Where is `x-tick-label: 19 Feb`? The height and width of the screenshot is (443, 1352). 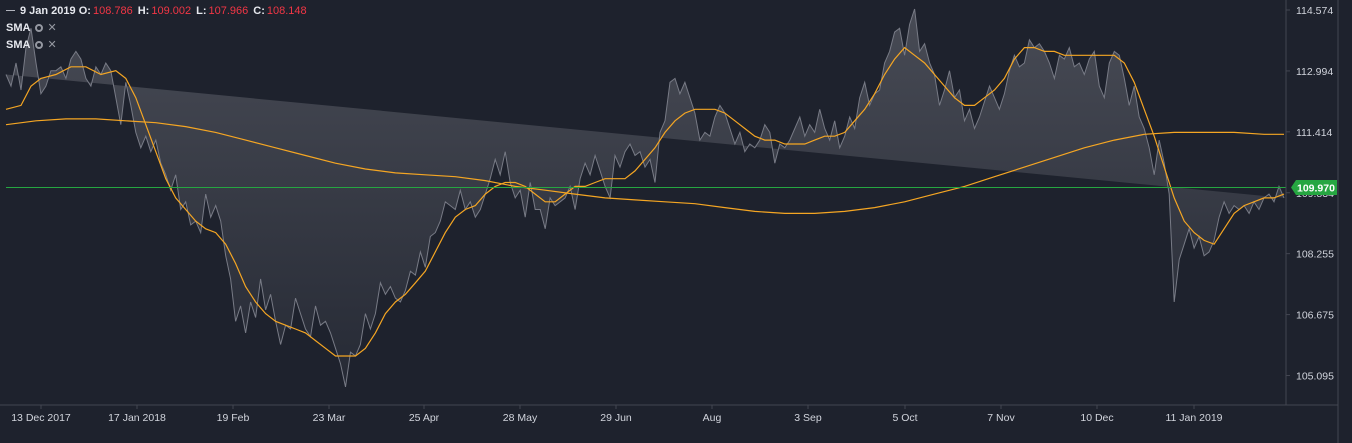 x-tick-label: 19 Feb is located at coordinates (233, 418).